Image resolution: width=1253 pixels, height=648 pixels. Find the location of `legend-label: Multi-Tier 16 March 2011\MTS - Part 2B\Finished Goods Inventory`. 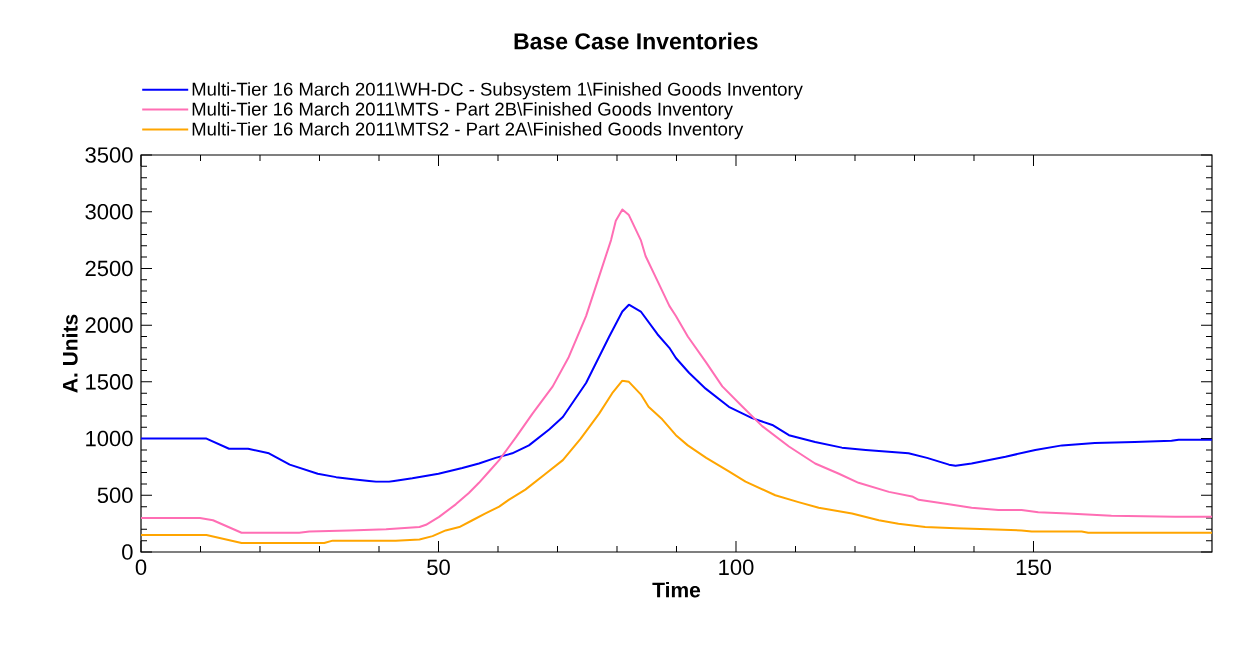

legend-label: Multi-Tier 16 March 2011\MTS - Part 2B\Finished Goods Inventory is located at coordinates (462, 111).